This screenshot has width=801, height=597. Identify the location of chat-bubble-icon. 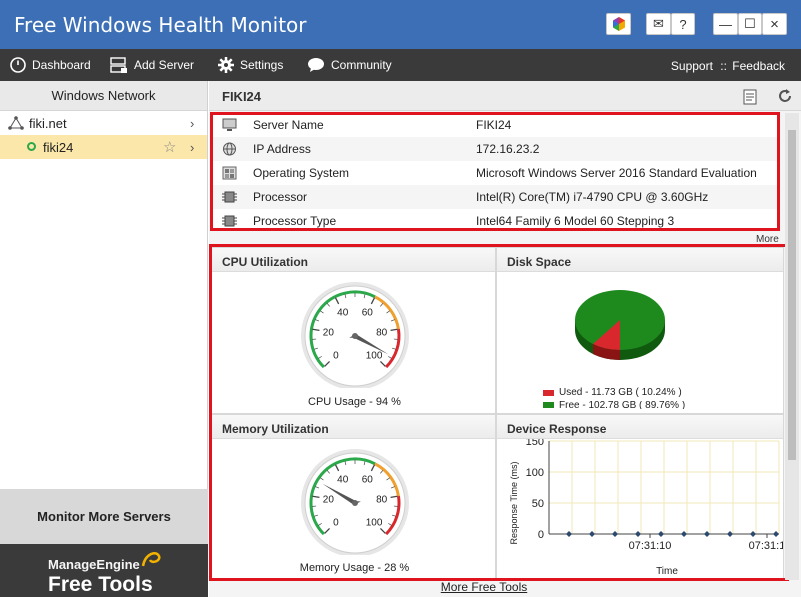
(316, 65).